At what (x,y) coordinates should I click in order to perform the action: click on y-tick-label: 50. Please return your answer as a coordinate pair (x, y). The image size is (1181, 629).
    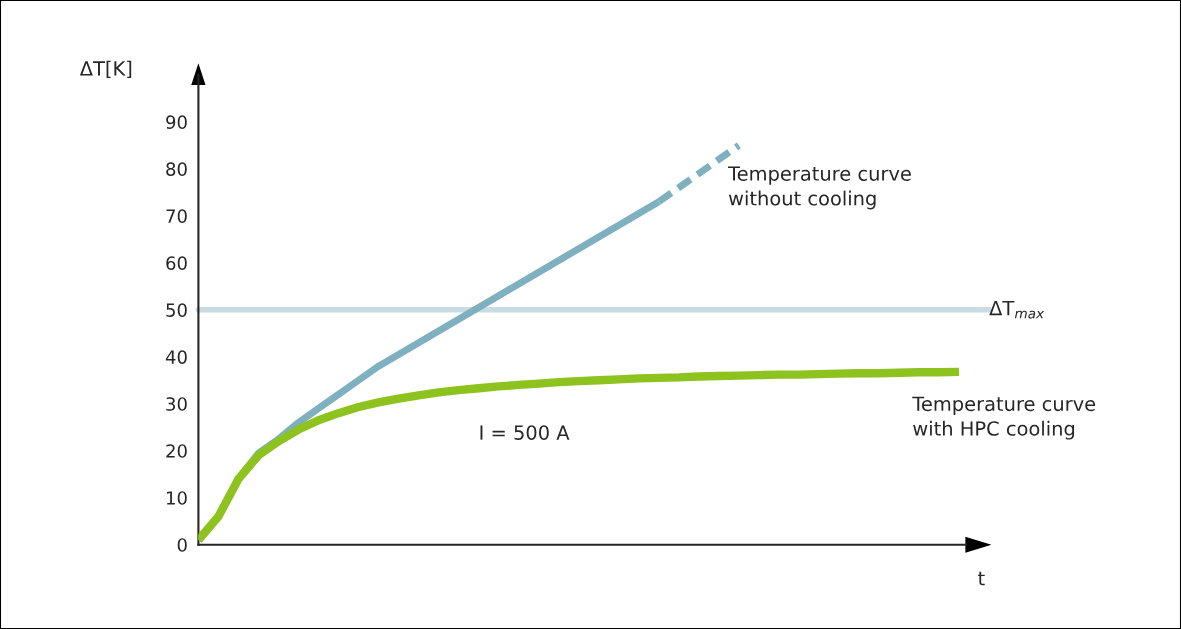
    Looking at the image, I should click on (176, 310).